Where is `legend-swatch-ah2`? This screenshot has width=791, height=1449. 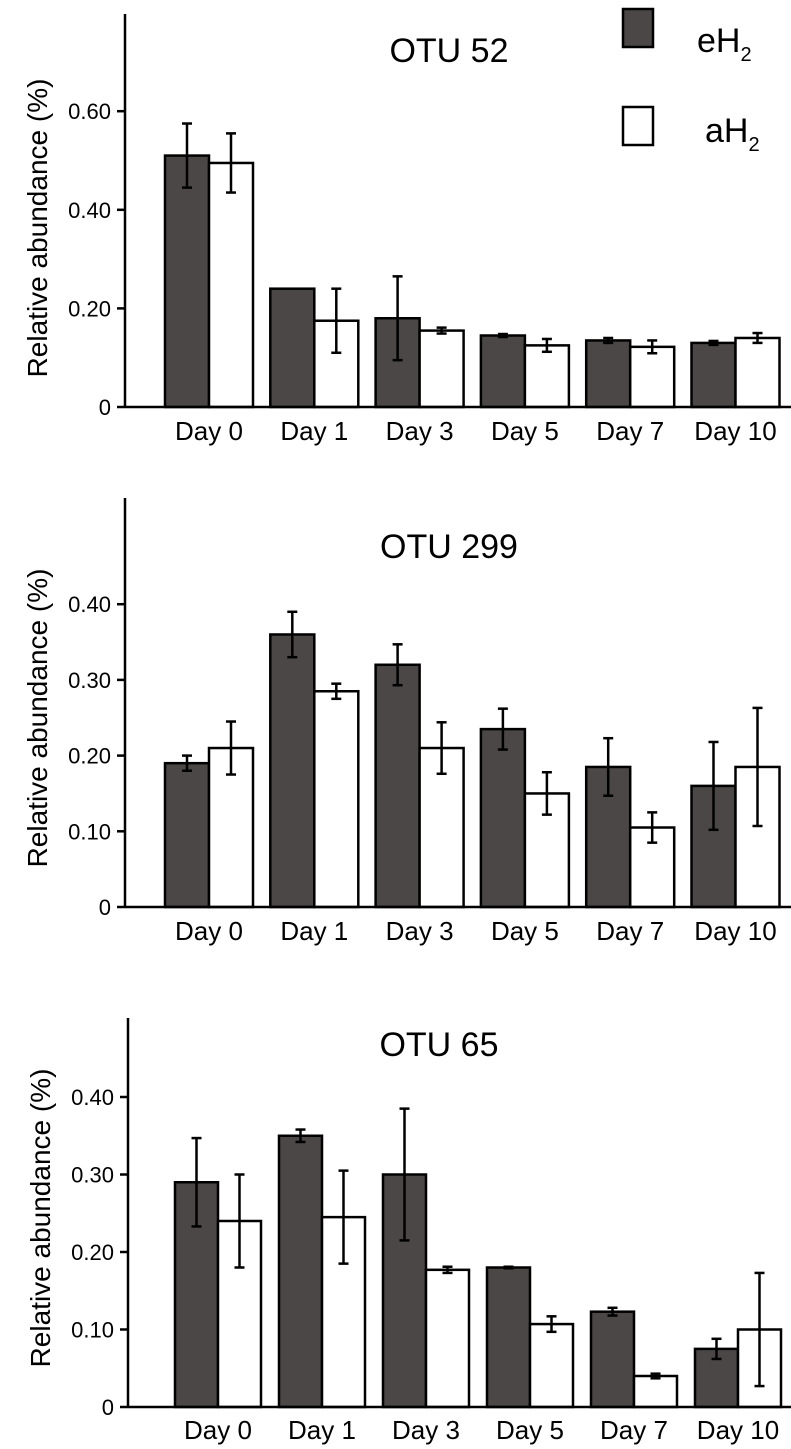
legend-swatch-ah2 is located at coordinates (638, 126).